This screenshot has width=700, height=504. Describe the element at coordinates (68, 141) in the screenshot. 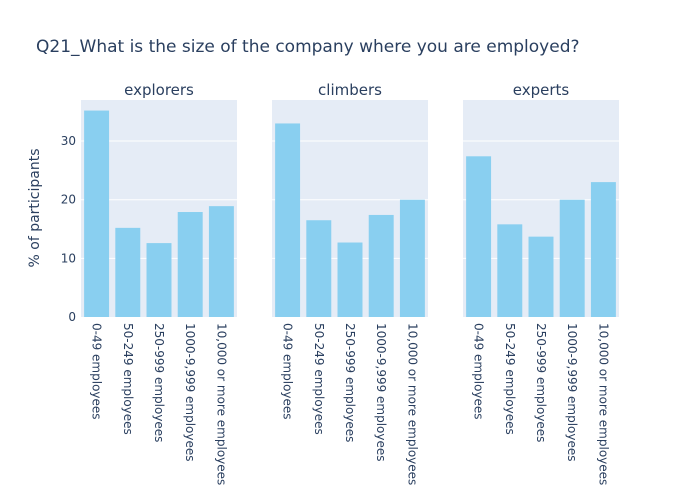

I see `y-tick-label: 30` at that location.